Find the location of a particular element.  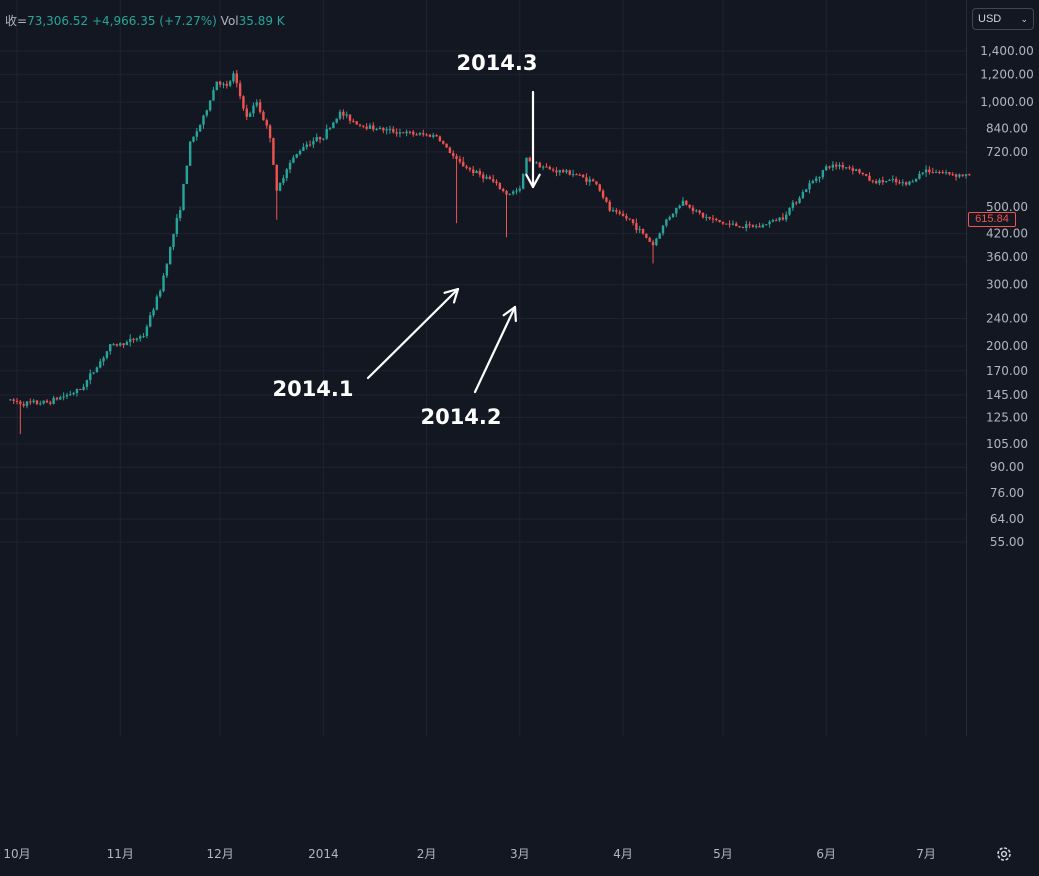

annotation-label: 2014.1 is located at coordinates (312, 389).